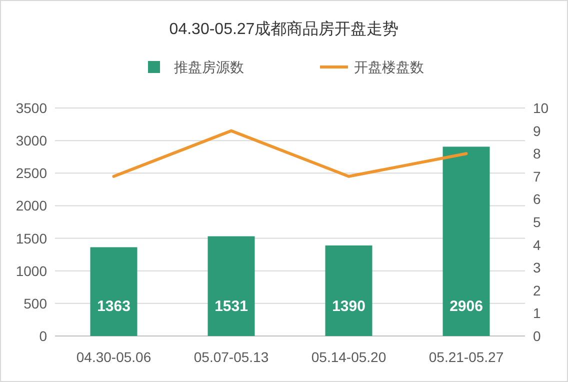  I want to click on data-label: 2906, so click(466, 306).